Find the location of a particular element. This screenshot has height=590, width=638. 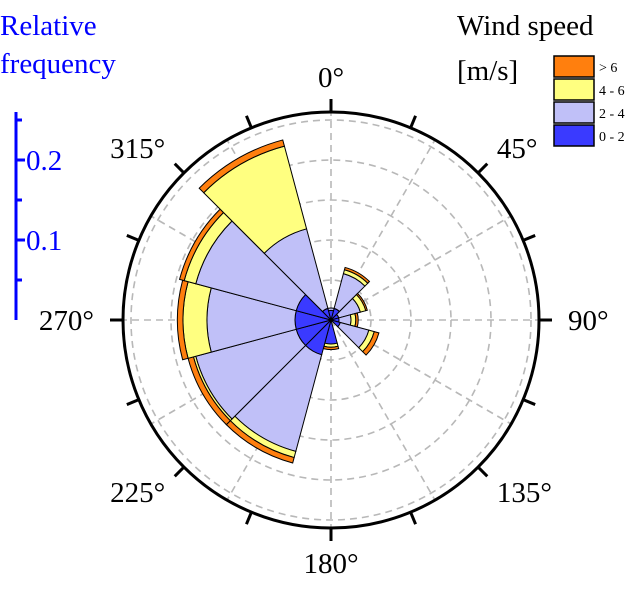

angle-label: 225° is located at coordinates (137, 493).